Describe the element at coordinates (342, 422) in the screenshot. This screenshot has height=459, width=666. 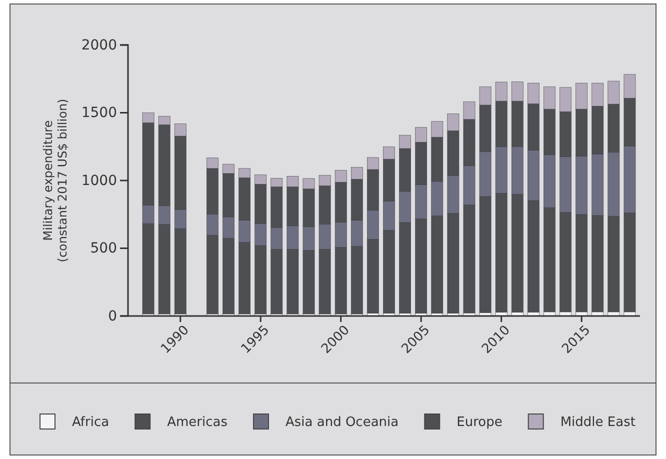
I see `legend-label: Asia and Oceania` at that location.